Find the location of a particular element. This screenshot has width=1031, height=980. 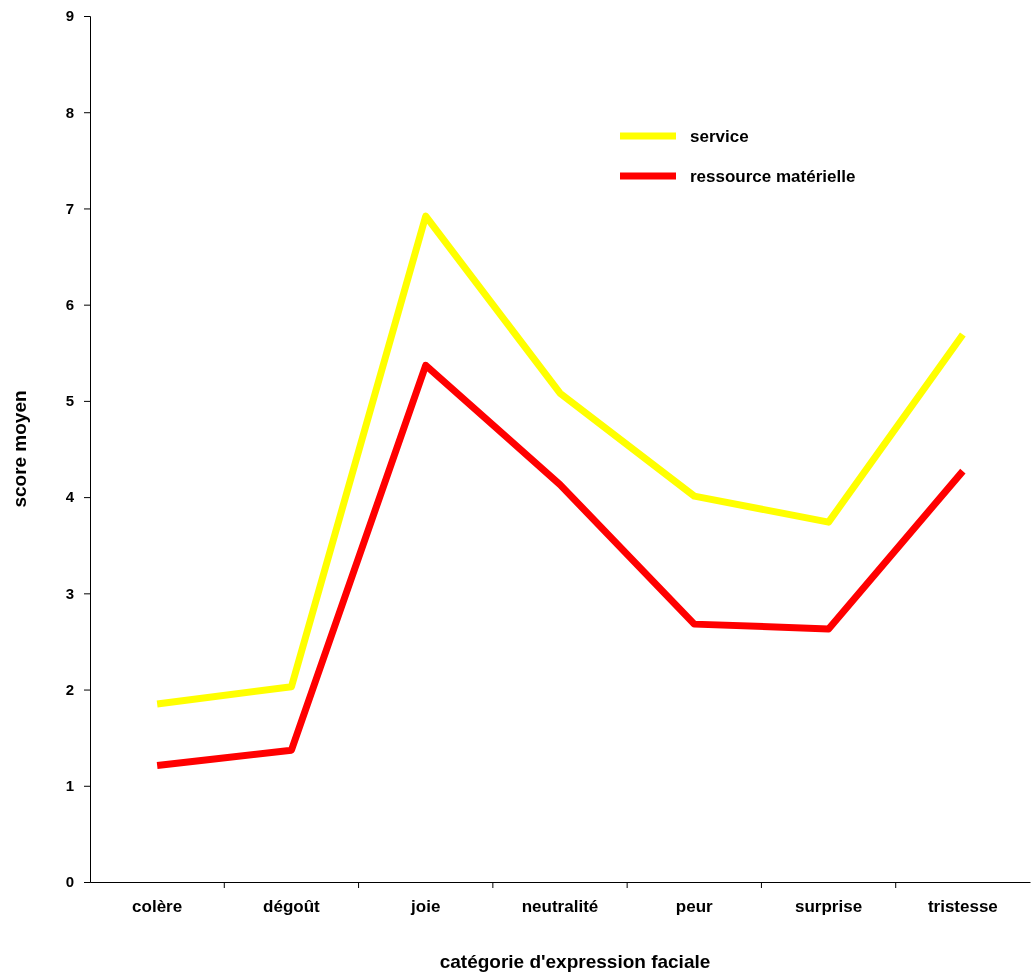

y-tick-label: 5 is located at coordinates (69, 401).